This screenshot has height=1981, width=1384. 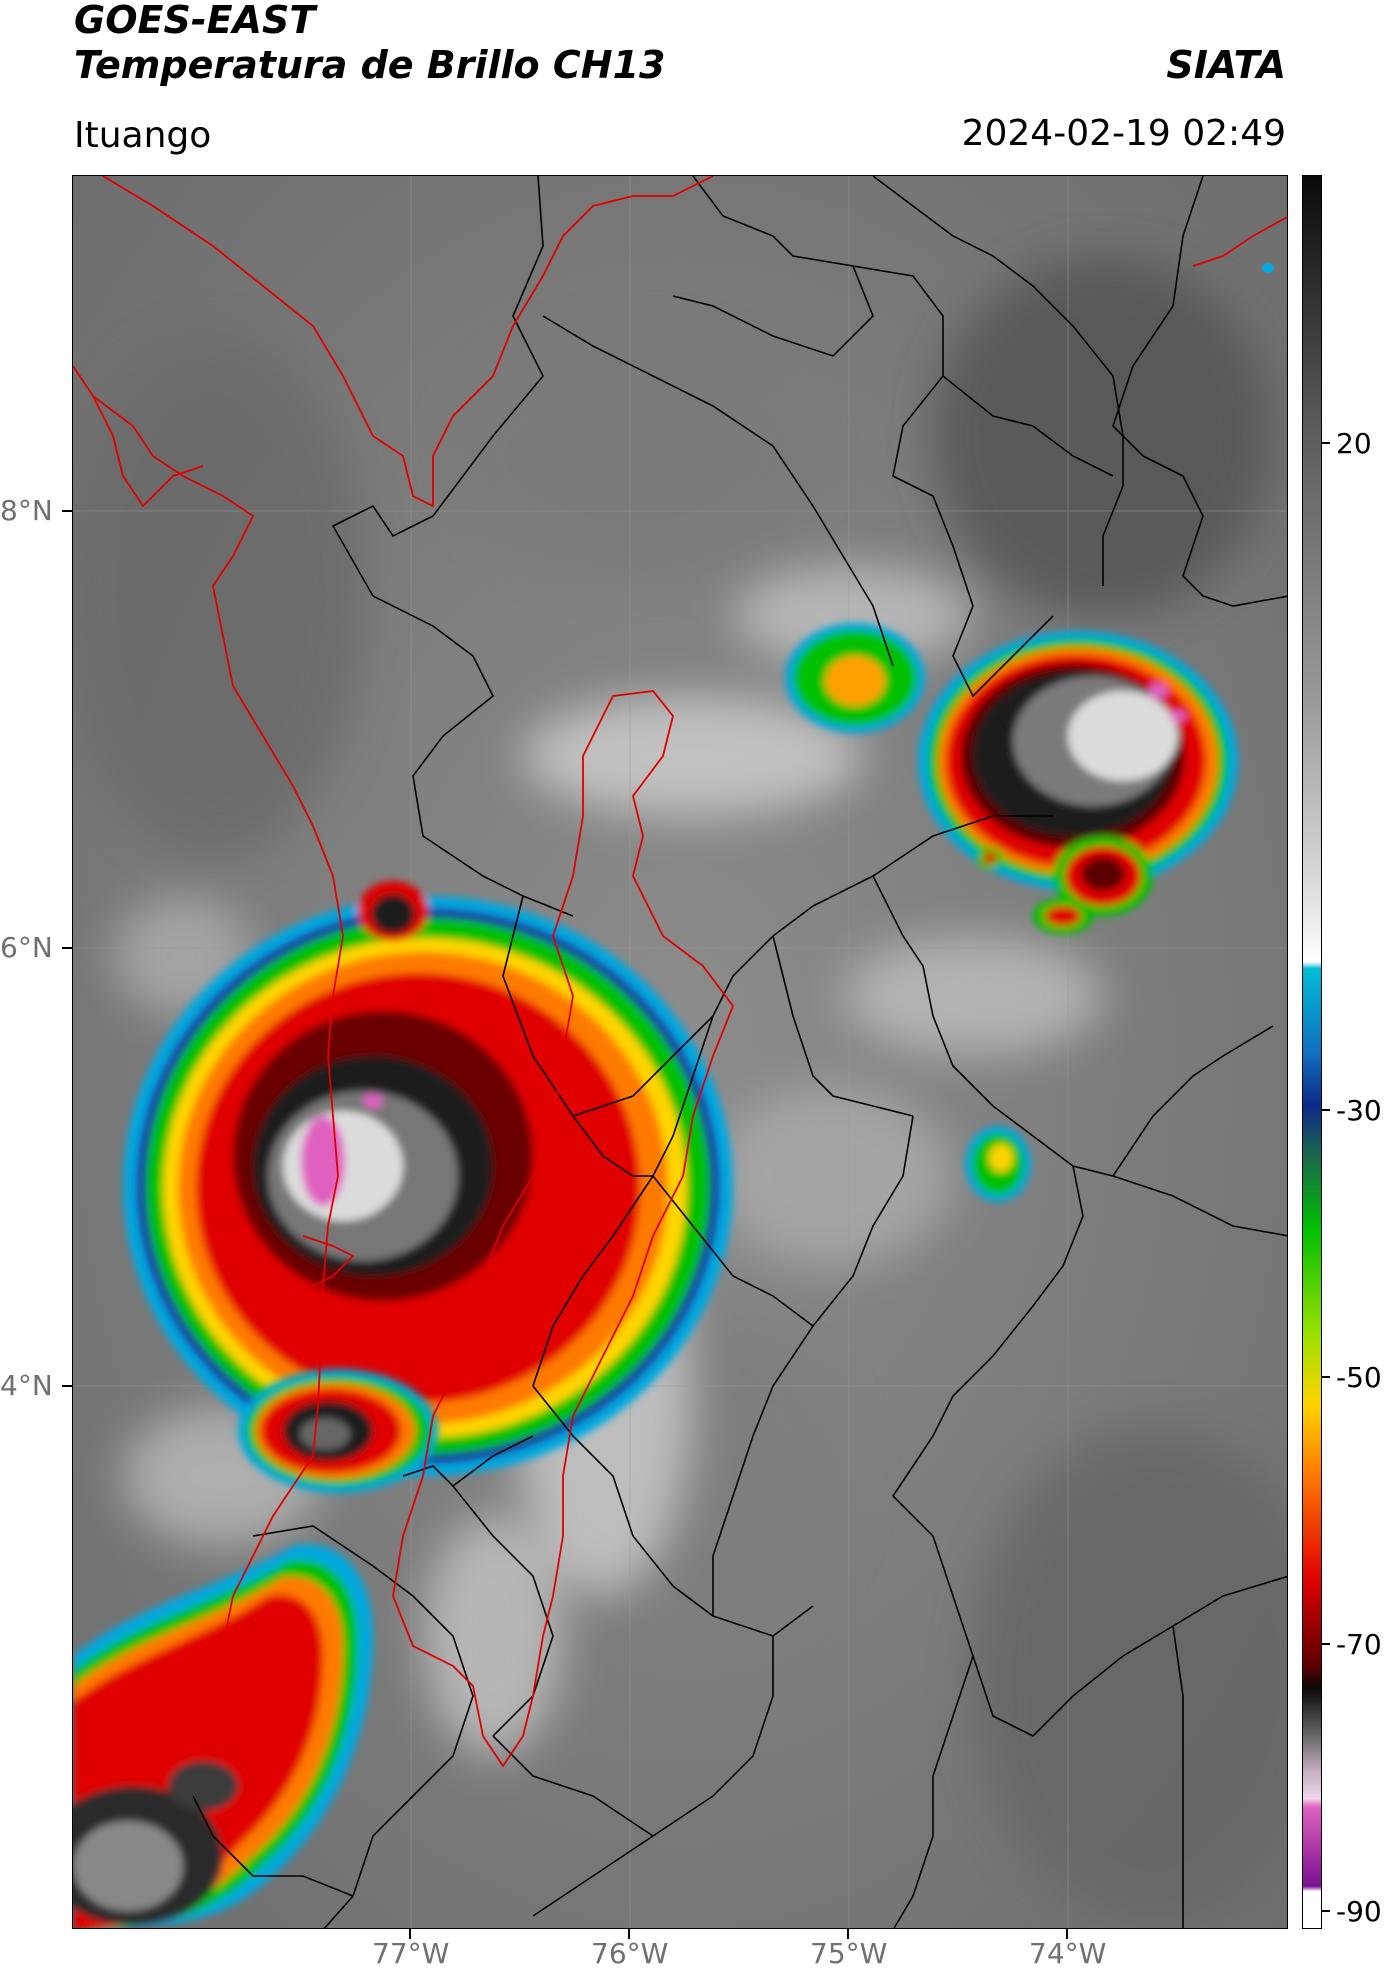 What do you see at coordinates (1359, 1110) in the screenshot?
I see `colorbar-label: -30` at bounding box center [1359, 1110].